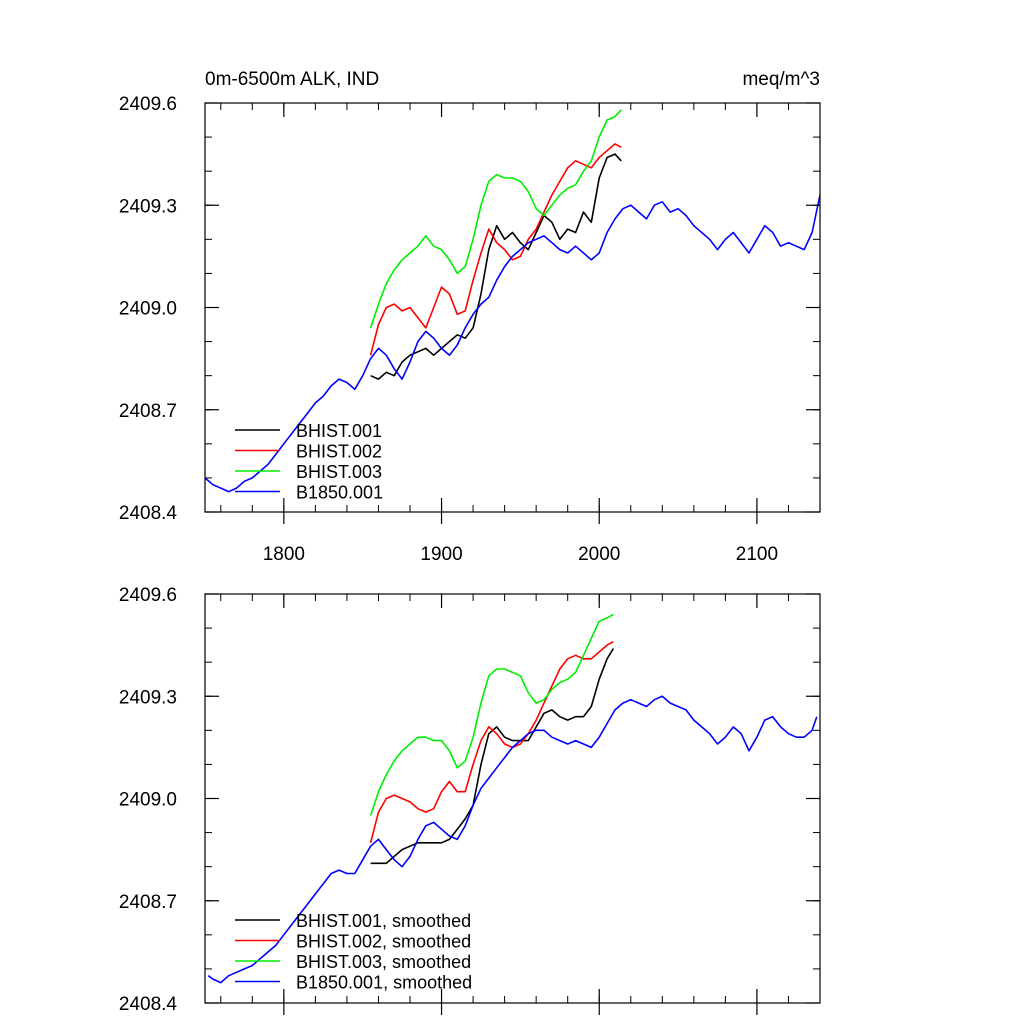 The image size is (1024, 1029). I want to click on legend-label: BHIST.002, so click(339, 452).